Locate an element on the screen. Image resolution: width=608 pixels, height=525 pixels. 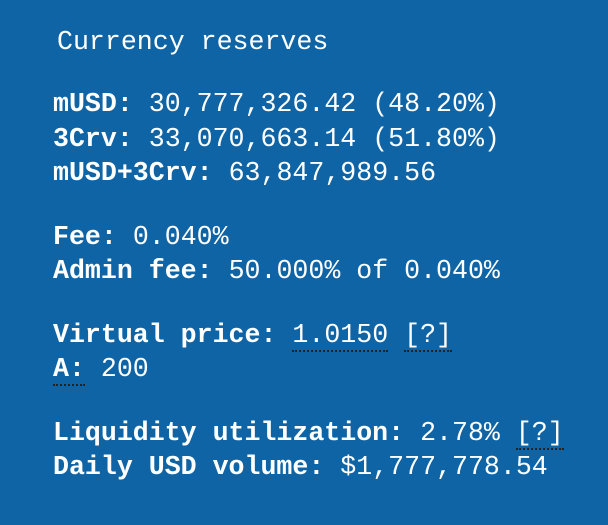
row: 3Crv: 33,070,663.14 (51.80%) is located at coordinates (308, 139).